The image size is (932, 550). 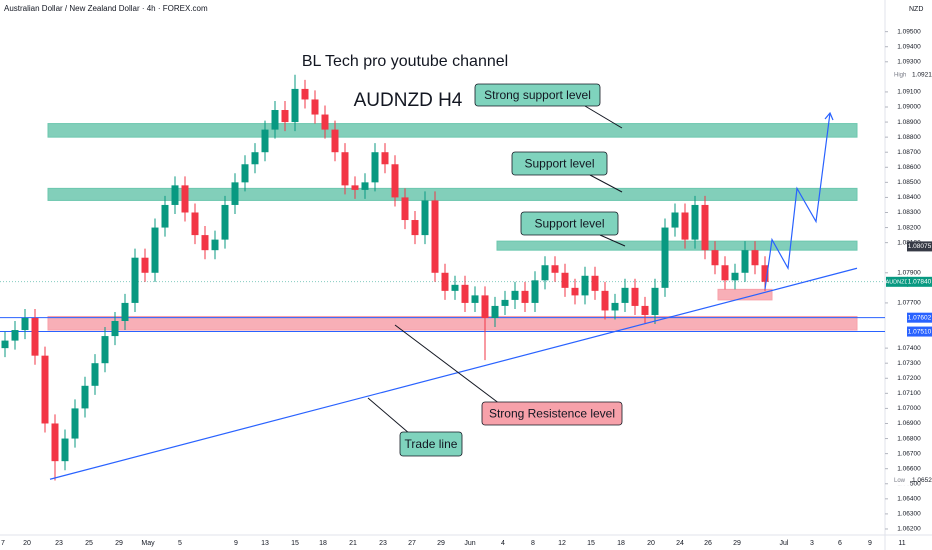 What do you see at coordinates (909, 197) in the screenshot?
I see `y-tick-label: 1.08400` at bounding box center [909, 197].